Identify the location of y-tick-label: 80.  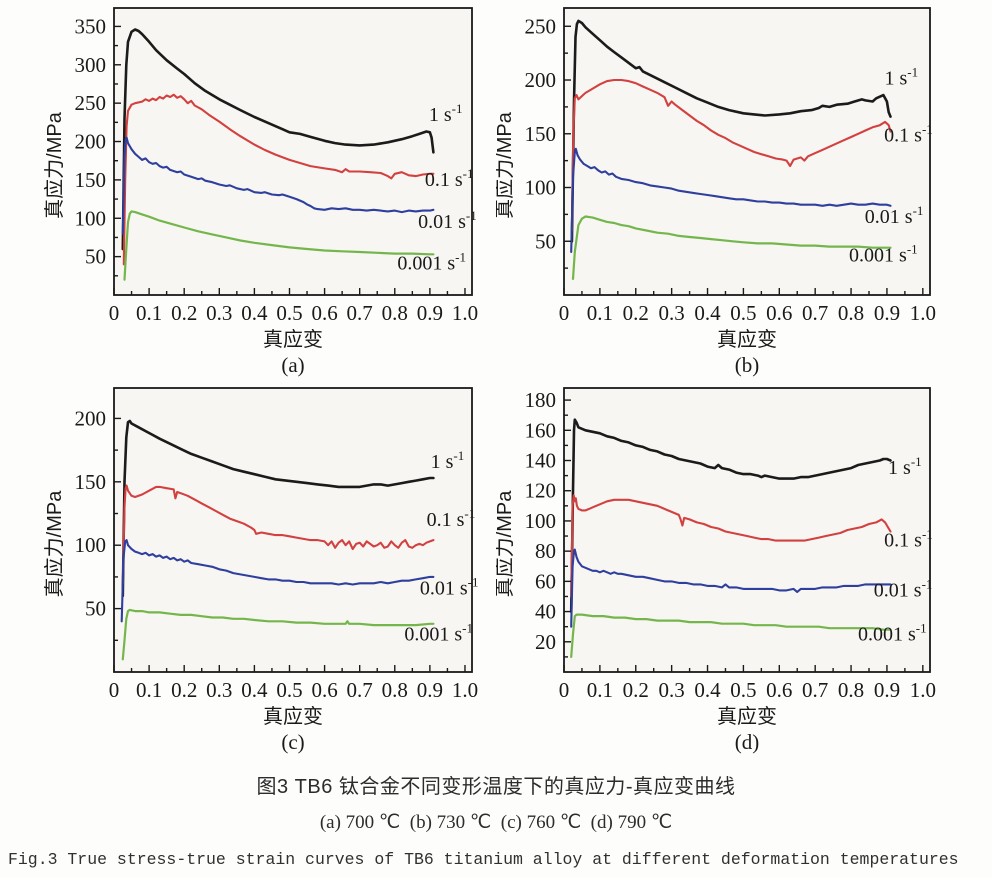
(545, 551).